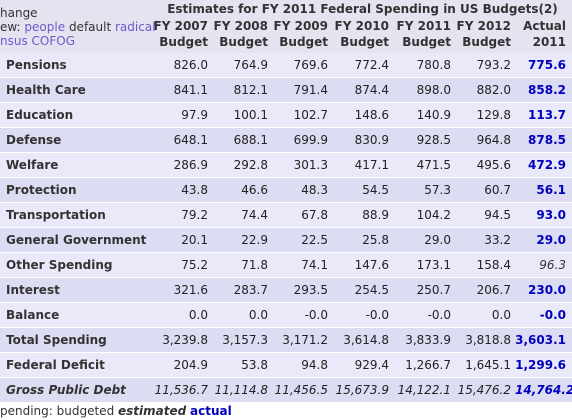 Image resolution: width=572 pixels, height=420 pixels. What do you see at coordinates (428, 340) in the screenshot?
I see `table-cell: 3,833.9` at bounding box center [428, 340].